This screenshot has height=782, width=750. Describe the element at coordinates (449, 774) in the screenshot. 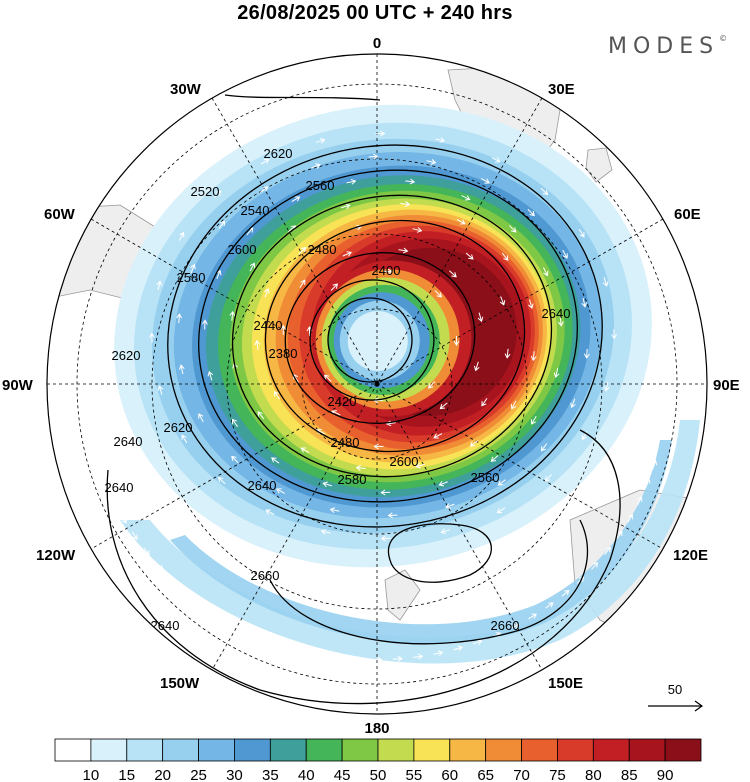

I see `colorbar-tick-label: 60` at that location.